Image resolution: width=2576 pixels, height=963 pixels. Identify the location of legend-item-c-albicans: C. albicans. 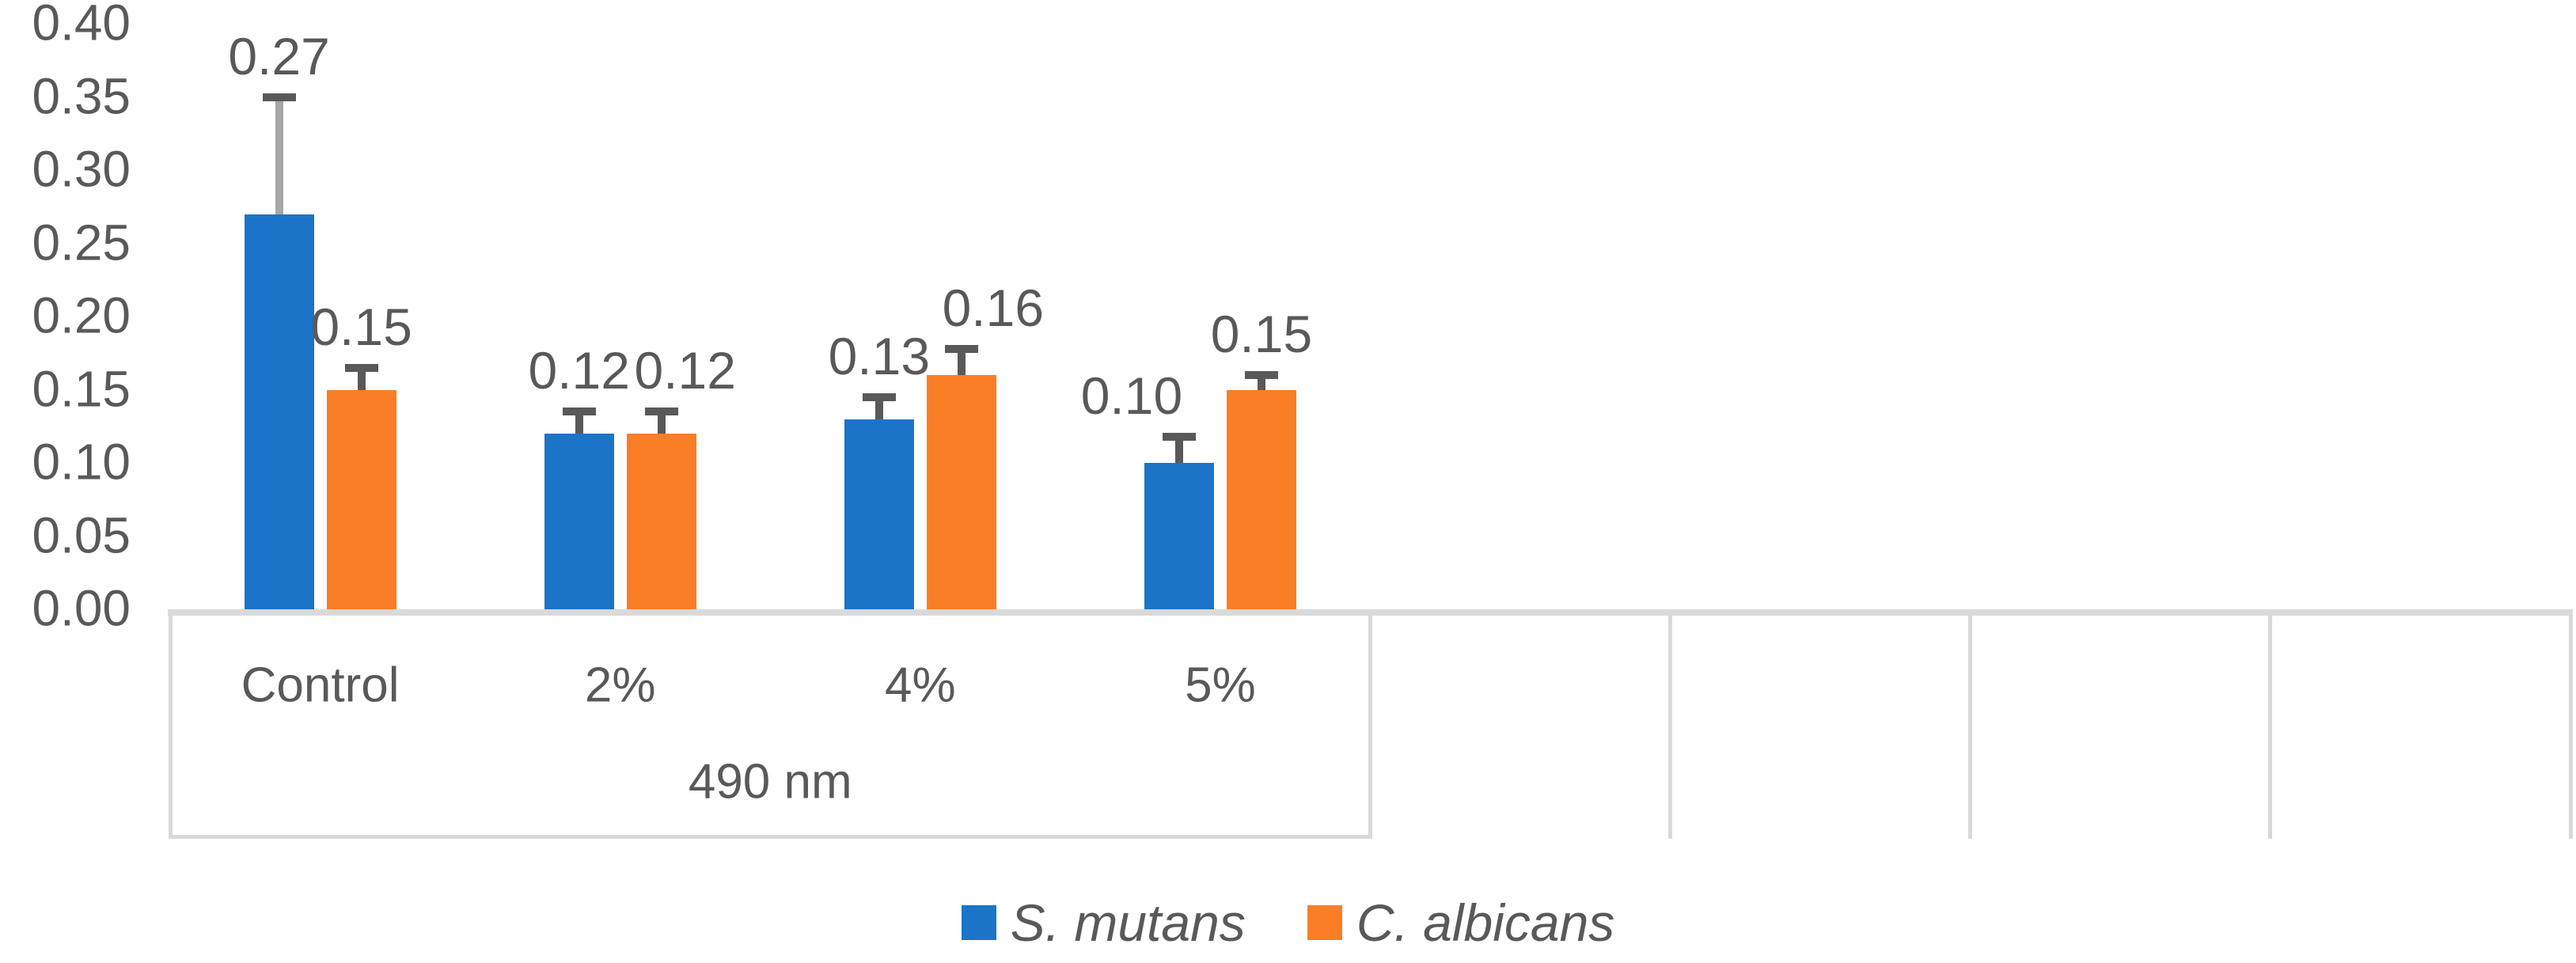
(1461, 923).